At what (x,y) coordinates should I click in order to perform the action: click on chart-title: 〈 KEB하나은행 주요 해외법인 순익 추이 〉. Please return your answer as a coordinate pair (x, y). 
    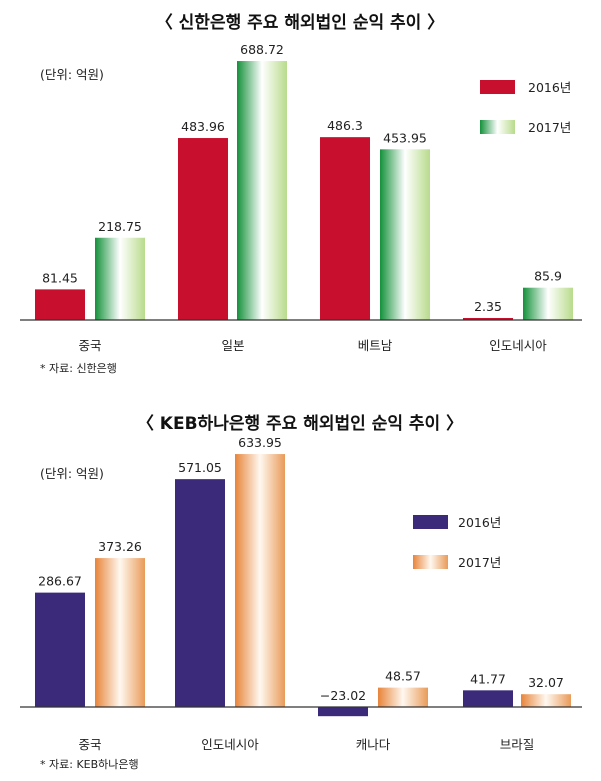
    Looking at the image, I should click on (300, 423).